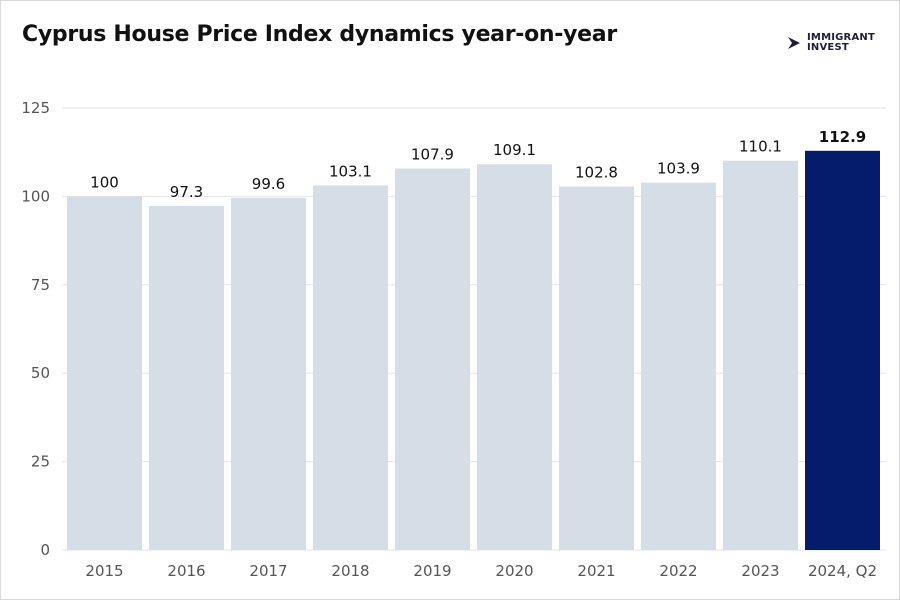  Describe the element at coordinates (432, 571) in the screenshot. I see `x-tick-label: 2019` at that location.